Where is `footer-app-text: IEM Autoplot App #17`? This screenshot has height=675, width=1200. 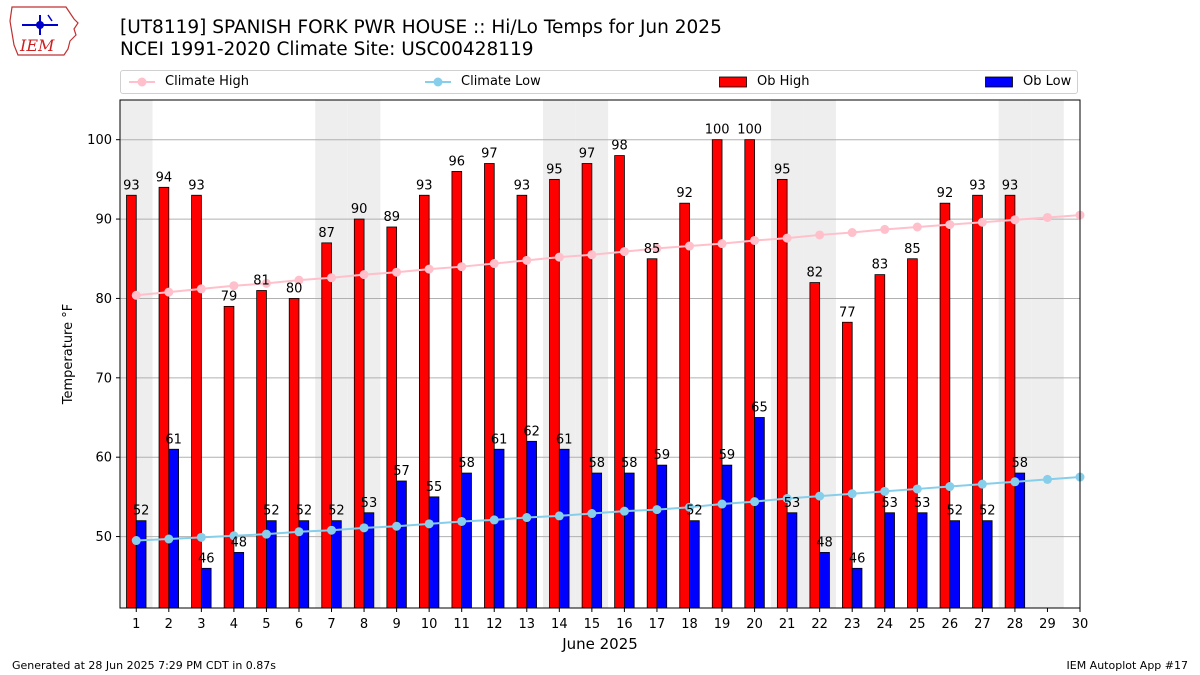
footer-app-text: IEM Autoplot App #17 is located at coordinates (1127, 665).